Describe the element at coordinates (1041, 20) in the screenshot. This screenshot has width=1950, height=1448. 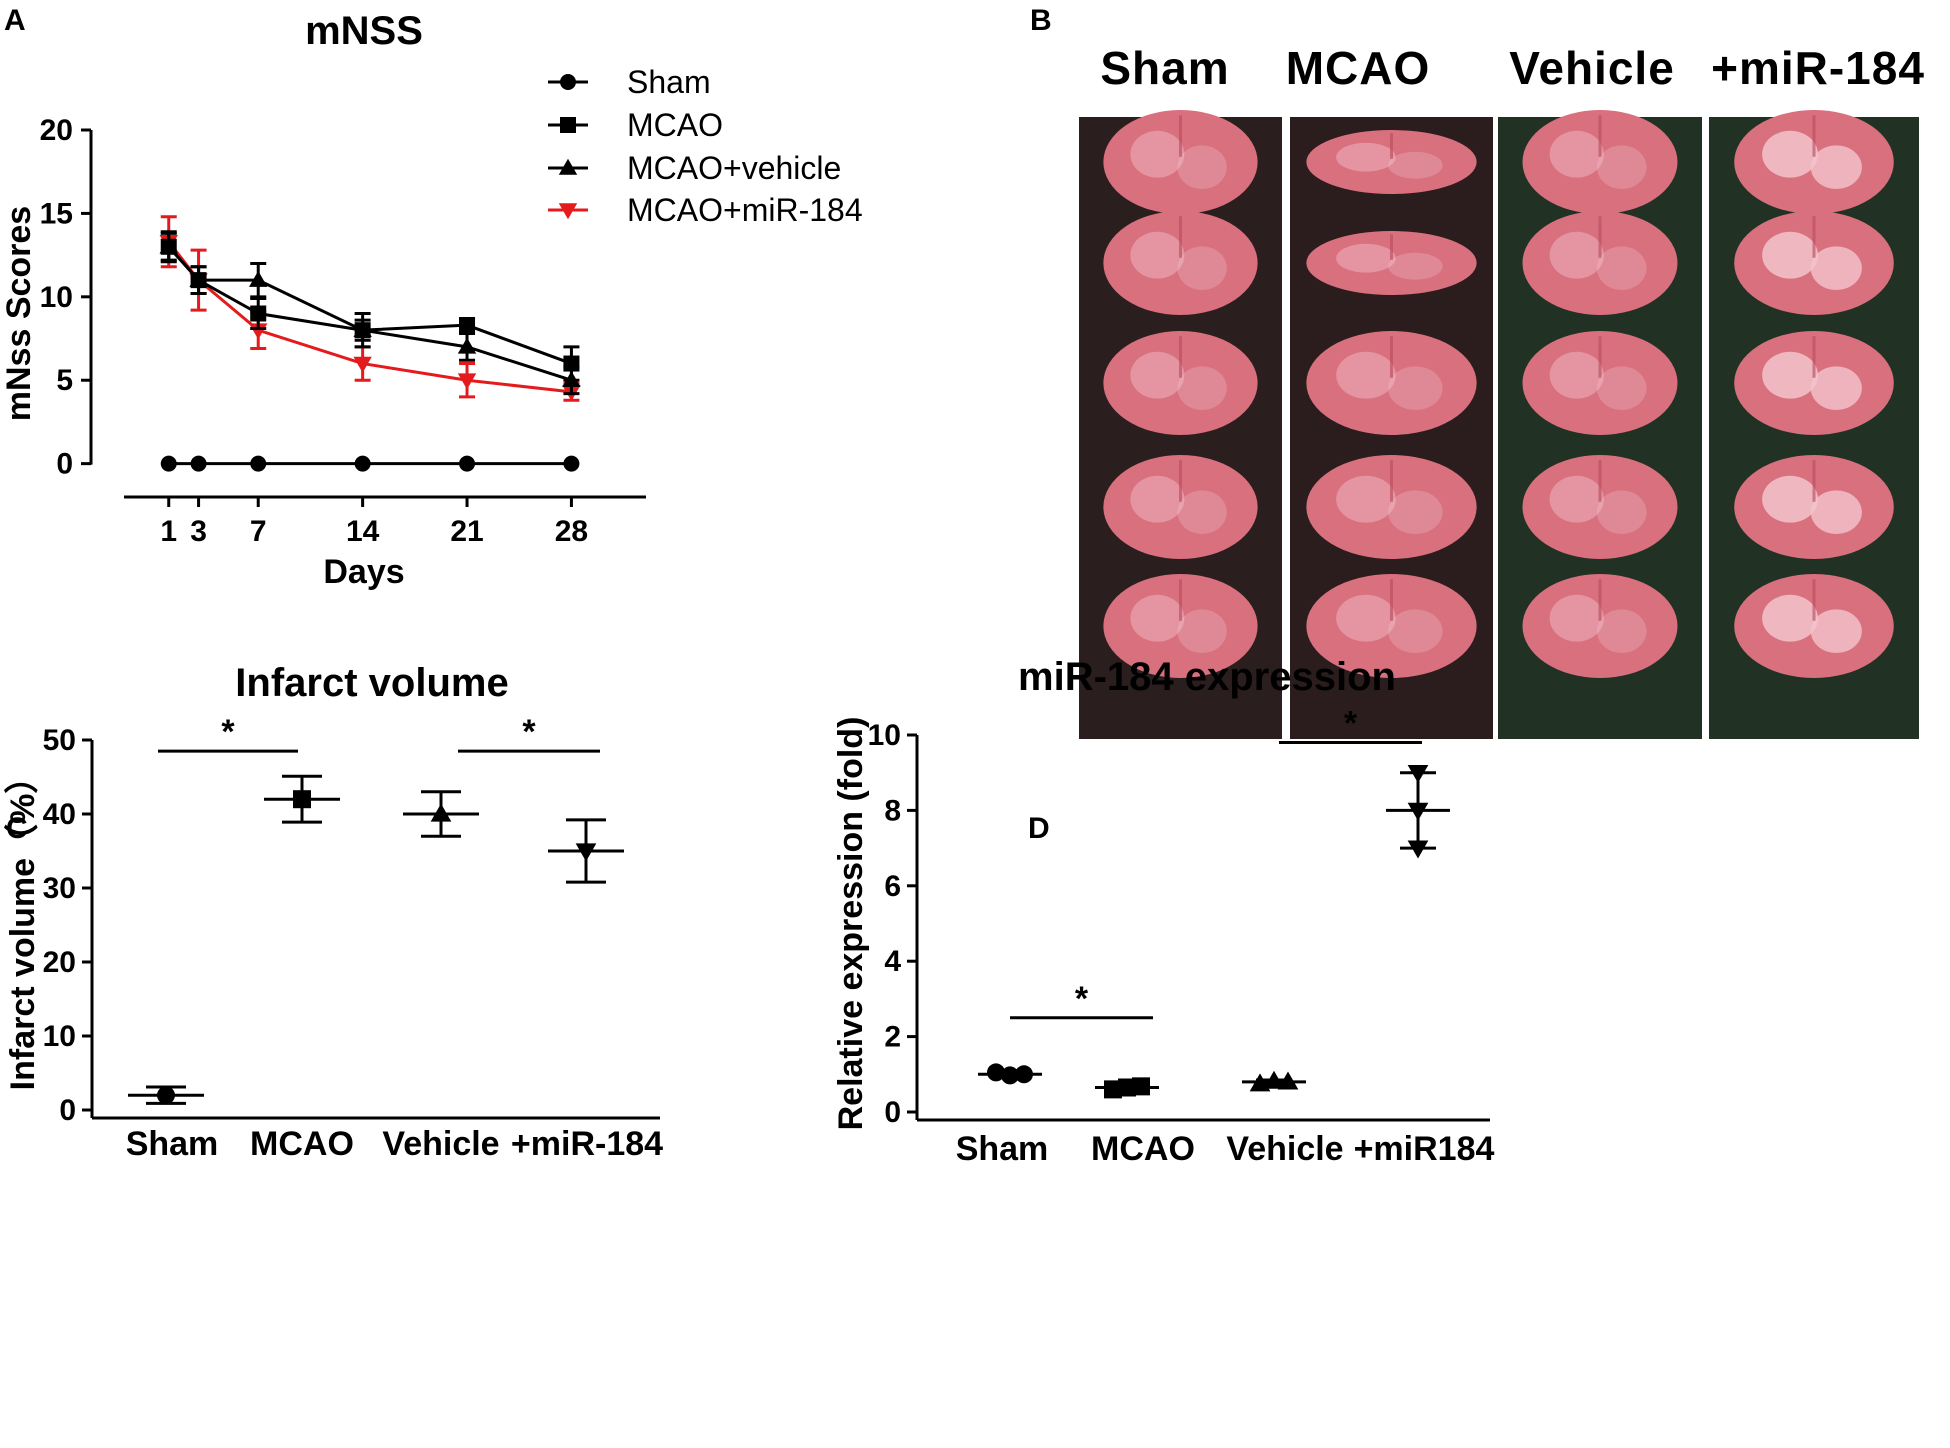
I see `panel-letter-b: B` at that location.